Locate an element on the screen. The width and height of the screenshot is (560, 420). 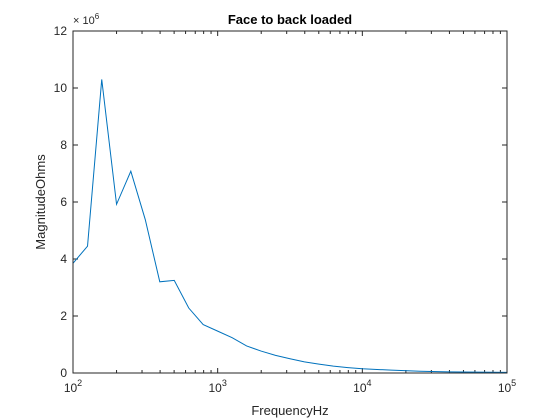
y-tick-label: 12 is located at coordinates (61, 31).